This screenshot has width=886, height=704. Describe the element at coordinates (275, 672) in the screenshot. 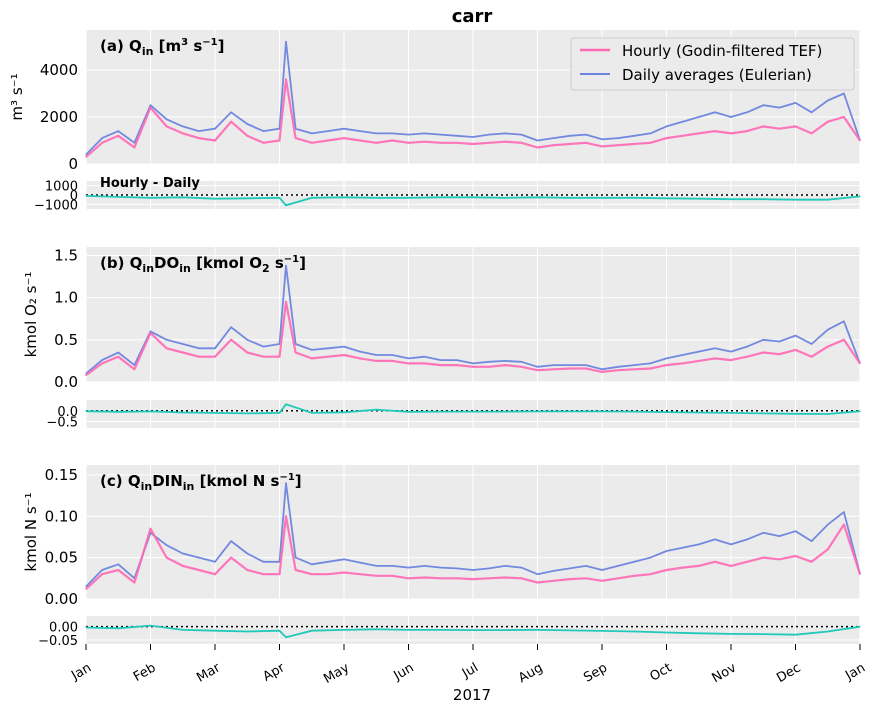

I see `x-tick-label: Apr` at that location.